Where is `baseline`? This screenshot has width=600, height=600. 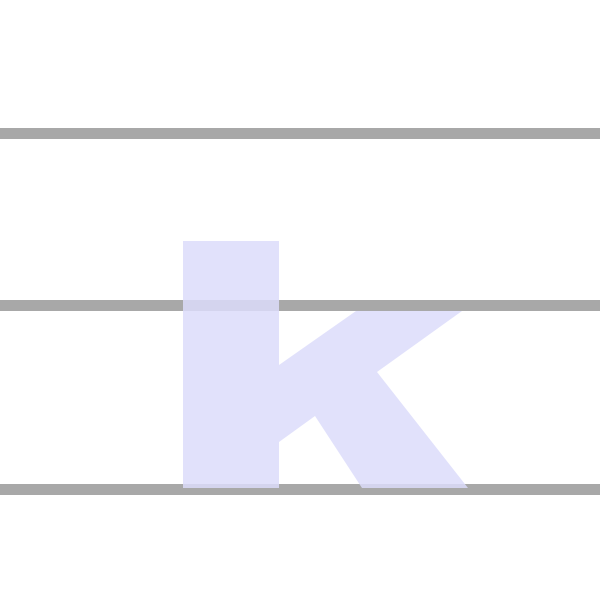 baseline is located at coordinates (300, 489).